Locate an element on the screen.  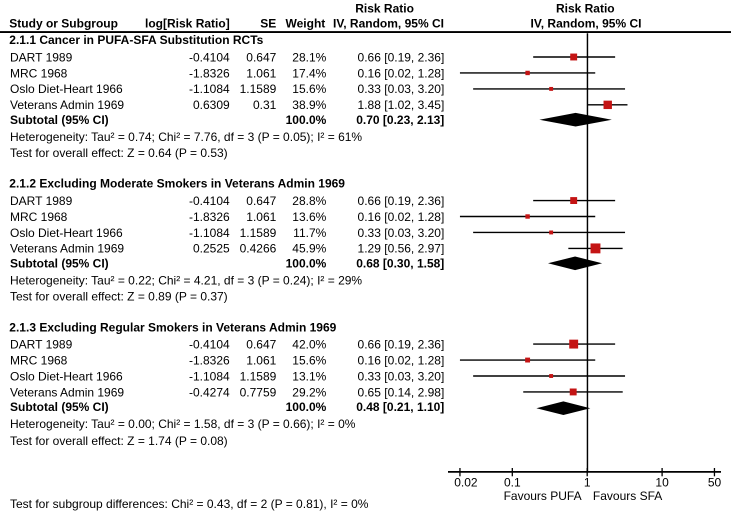
svg-text: 50 is located at coordinates (715, 482).